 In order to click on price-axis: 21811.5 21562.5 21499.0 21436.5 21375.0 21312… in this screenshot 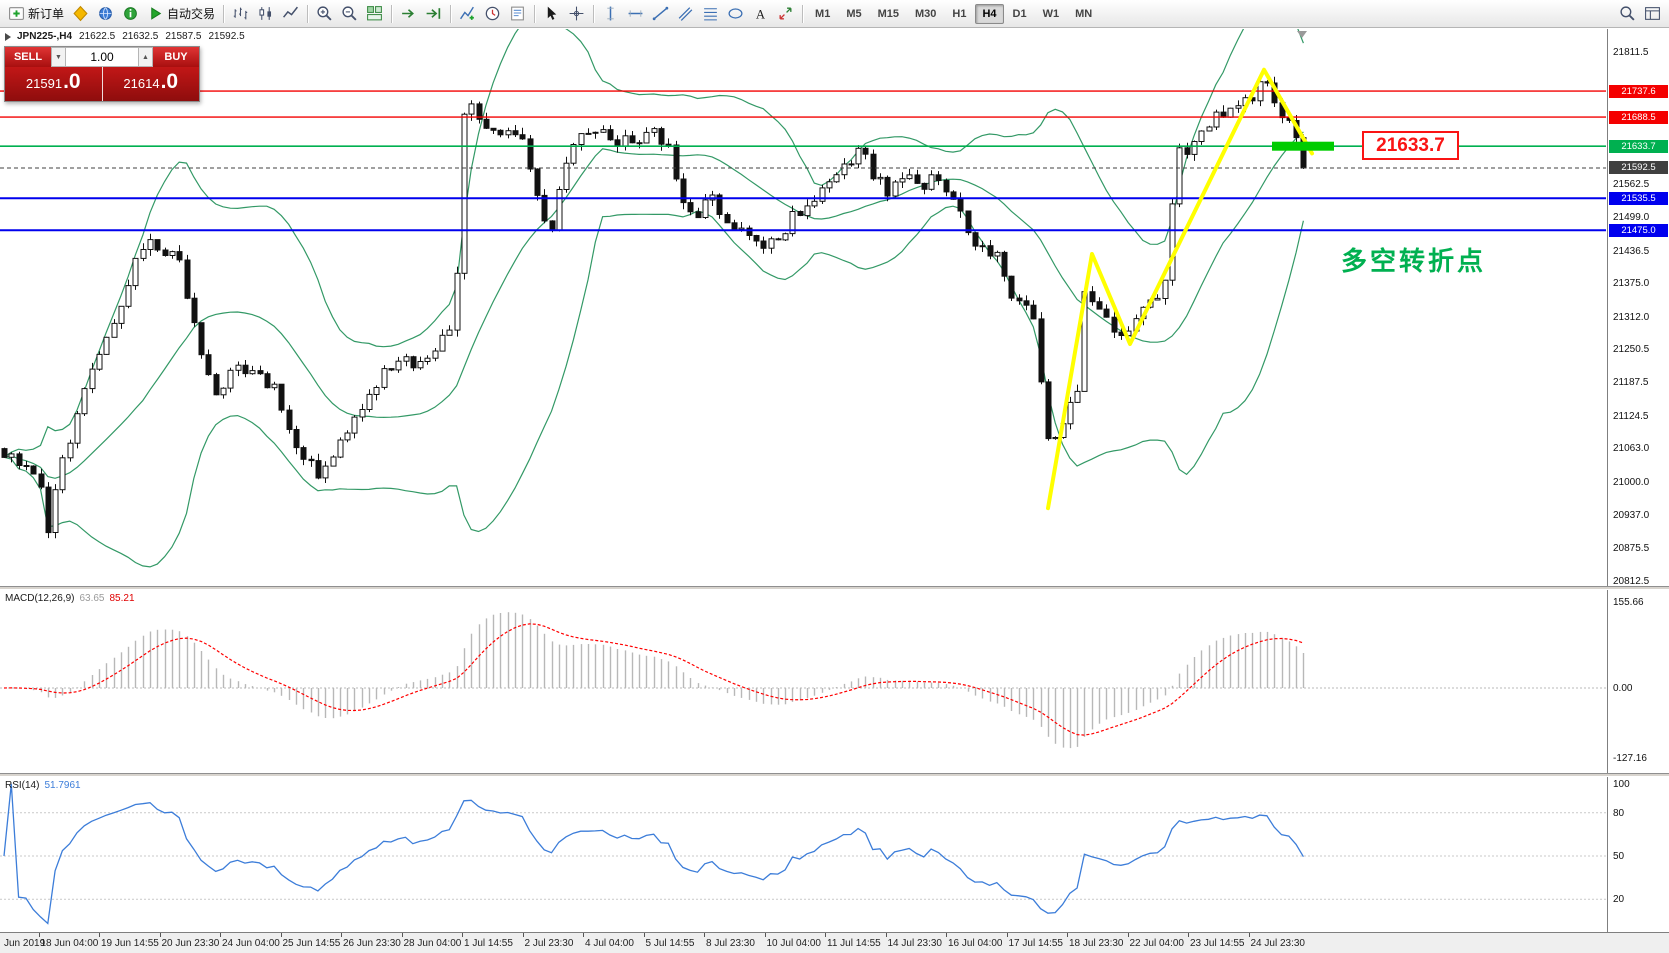, I will do `click(1638, 480)`.